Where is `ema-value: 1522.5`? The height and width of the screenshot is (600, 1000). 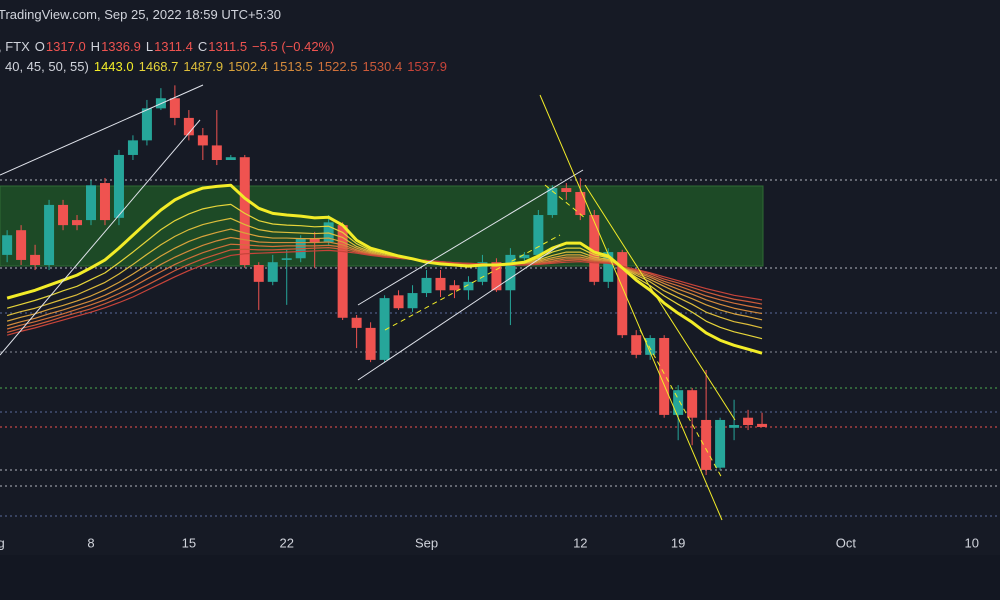 ema-value: 1522.5 is located at coordinates (337, 66).